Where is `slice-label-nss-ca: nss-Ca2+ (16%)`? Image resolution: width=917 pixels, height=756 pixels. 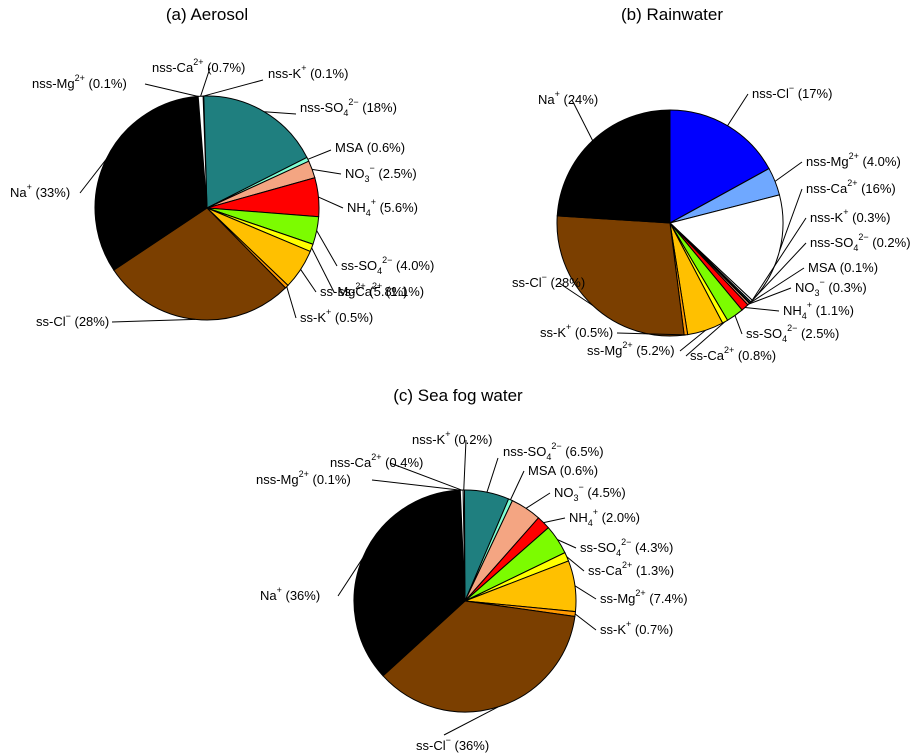 slice-label-nss-ca: nss-Ca2+ (16%) is located at coordinates (851, 187).